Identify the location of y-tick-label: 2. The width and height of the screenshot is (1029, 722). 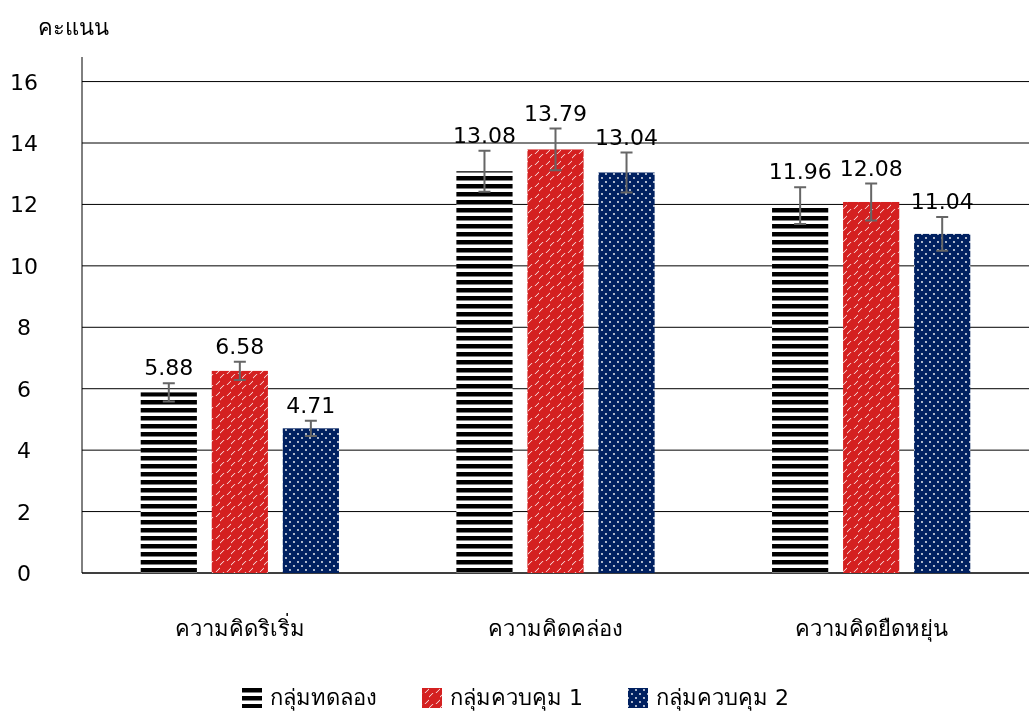
(24, 512).